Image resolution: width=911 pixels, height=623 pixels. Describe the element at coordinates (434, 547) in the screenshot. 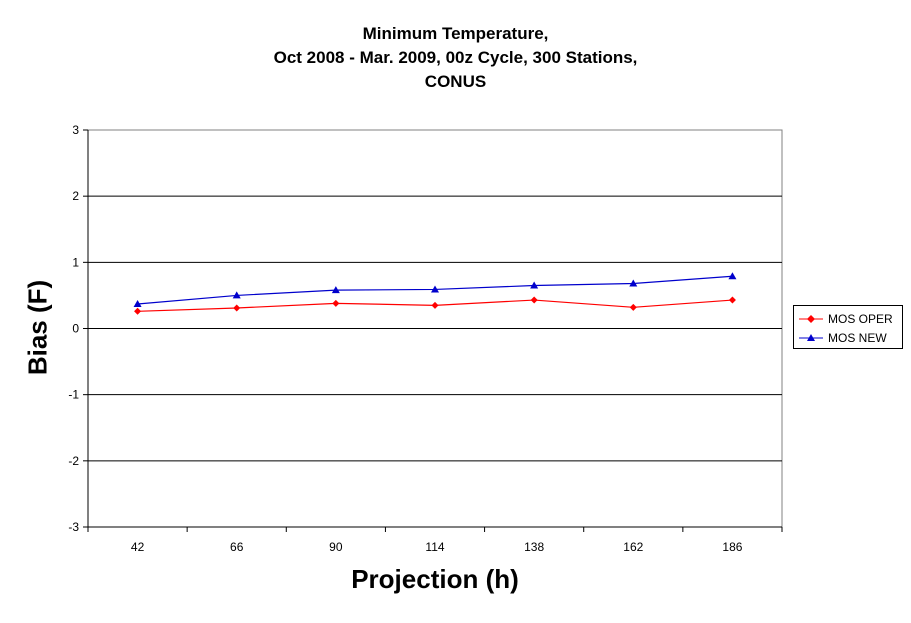

I see `x-tick-label: 114` at that location.